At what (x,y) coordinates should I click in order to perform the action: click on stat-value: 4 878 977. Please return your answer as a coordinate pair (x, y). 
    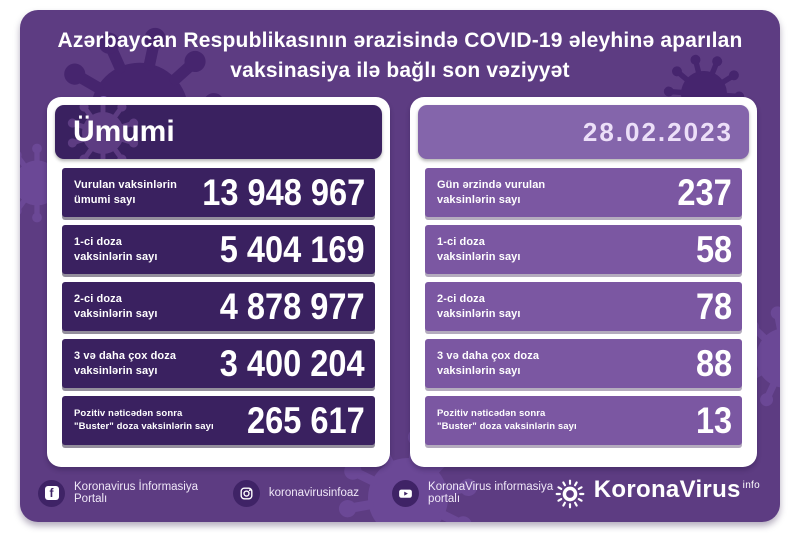
    Looking at the image, I should click on (292, 306).